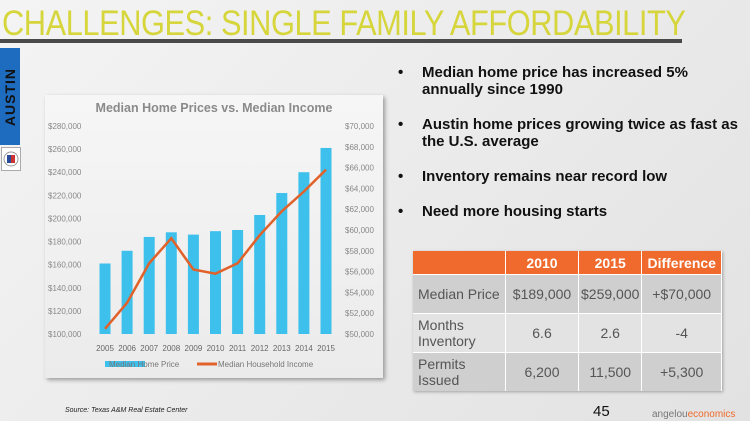 The image size is (750, 421). I want to click on y-right-tick: $50,000, so click(359, 334).